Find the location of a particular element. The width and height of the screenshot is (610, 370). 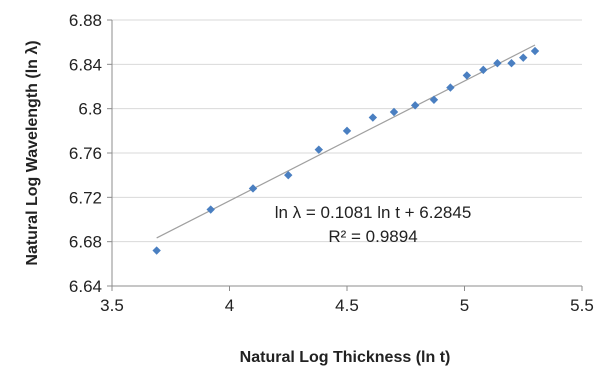

x-tick-label: 5.5 is located at coordinates (582, 305).